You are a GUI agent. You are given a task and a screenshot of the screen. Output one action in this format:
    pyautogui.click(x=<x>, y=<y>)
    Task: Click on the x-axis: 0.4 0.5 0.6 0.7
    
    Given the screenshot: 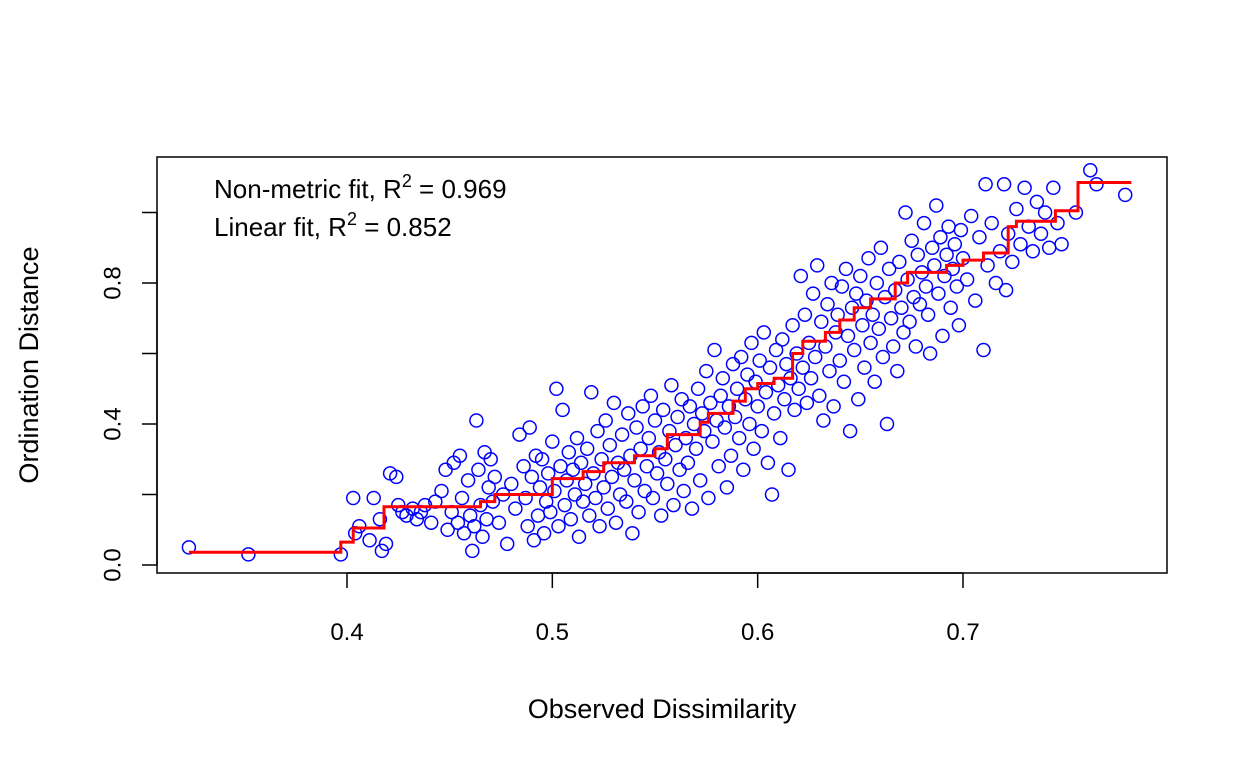 What is the action you would take?
    pyautogui.click(x=655, y=609)
    